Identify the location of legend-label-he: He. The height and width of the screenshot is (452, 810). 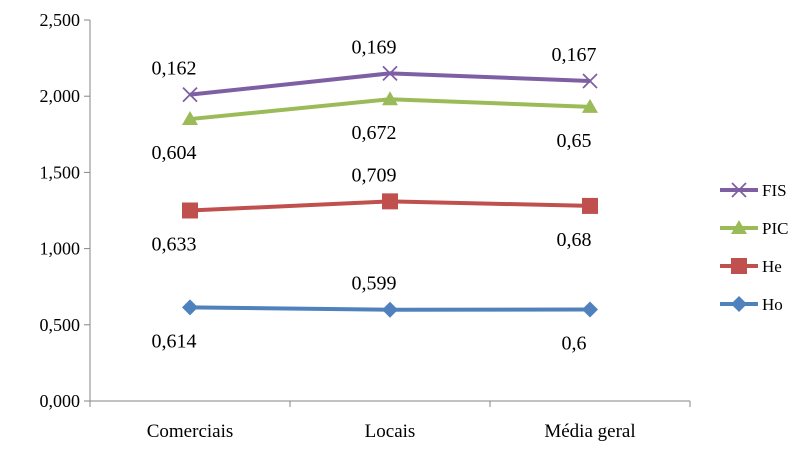
(772, 266).